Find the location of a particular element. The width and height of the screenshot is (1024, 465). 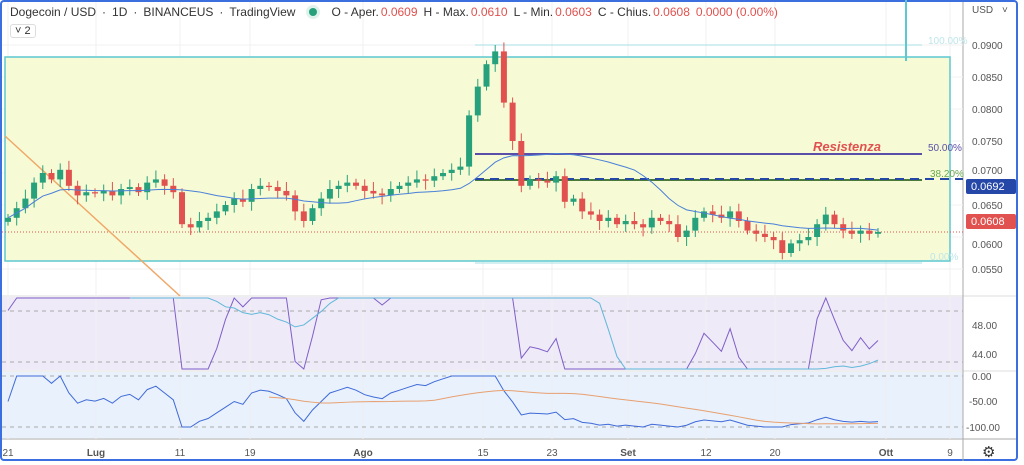

time-tick: 23 is located at coordinates (552, 453).